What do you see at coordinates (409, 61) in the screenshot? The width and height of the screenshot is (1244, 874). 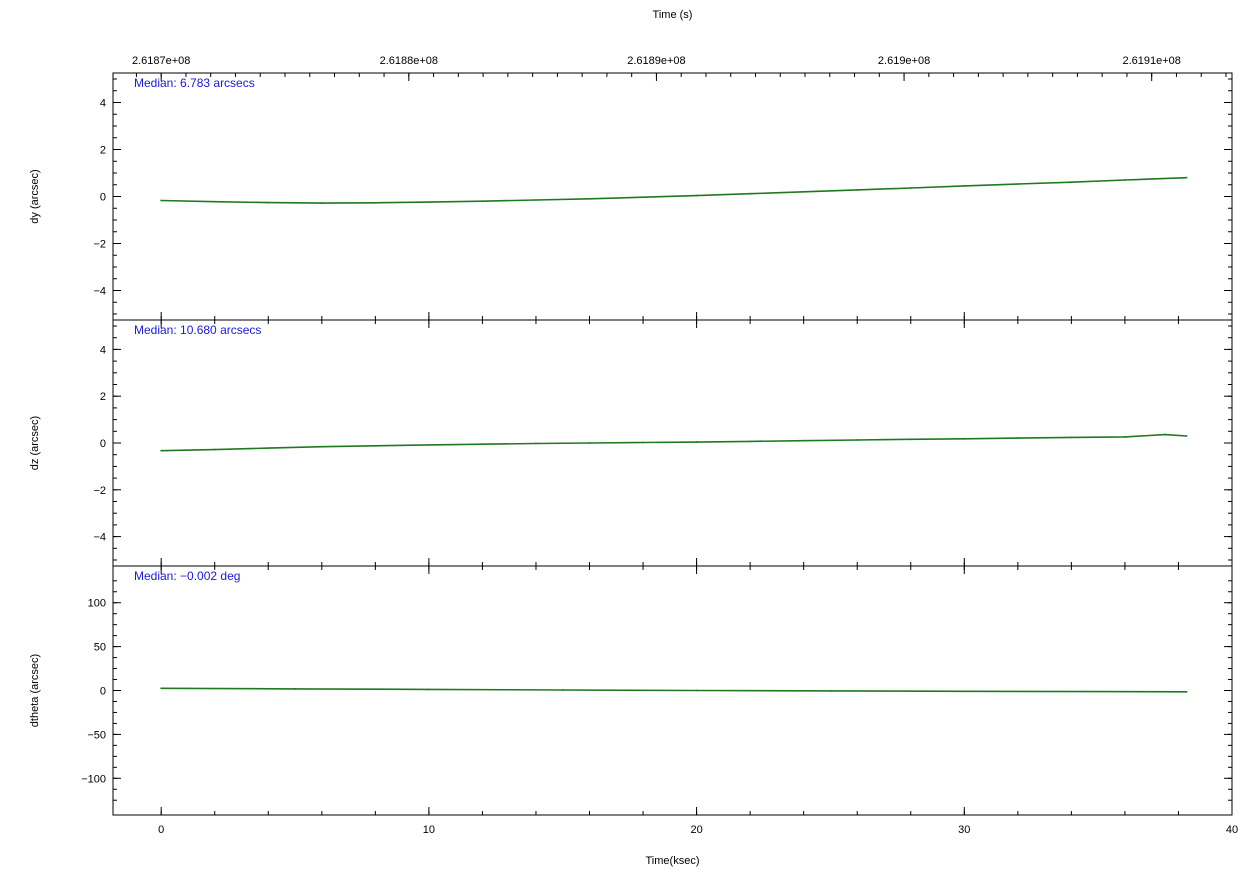 I see `top-tick-label: 2.6188e+08` at bounding box center [409, 61].